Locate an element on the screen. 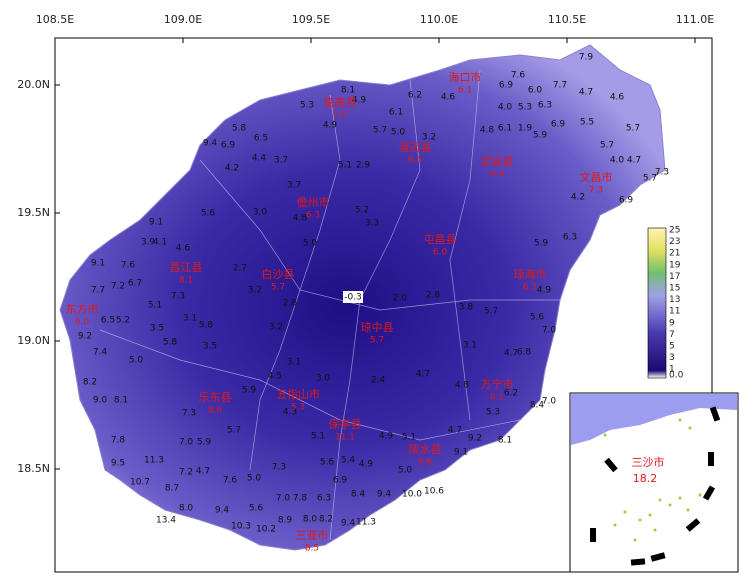 Image resolution: width=744 pixels, height=582 pixels. city-name: 万宁市 is located at coordinates (497, 384).